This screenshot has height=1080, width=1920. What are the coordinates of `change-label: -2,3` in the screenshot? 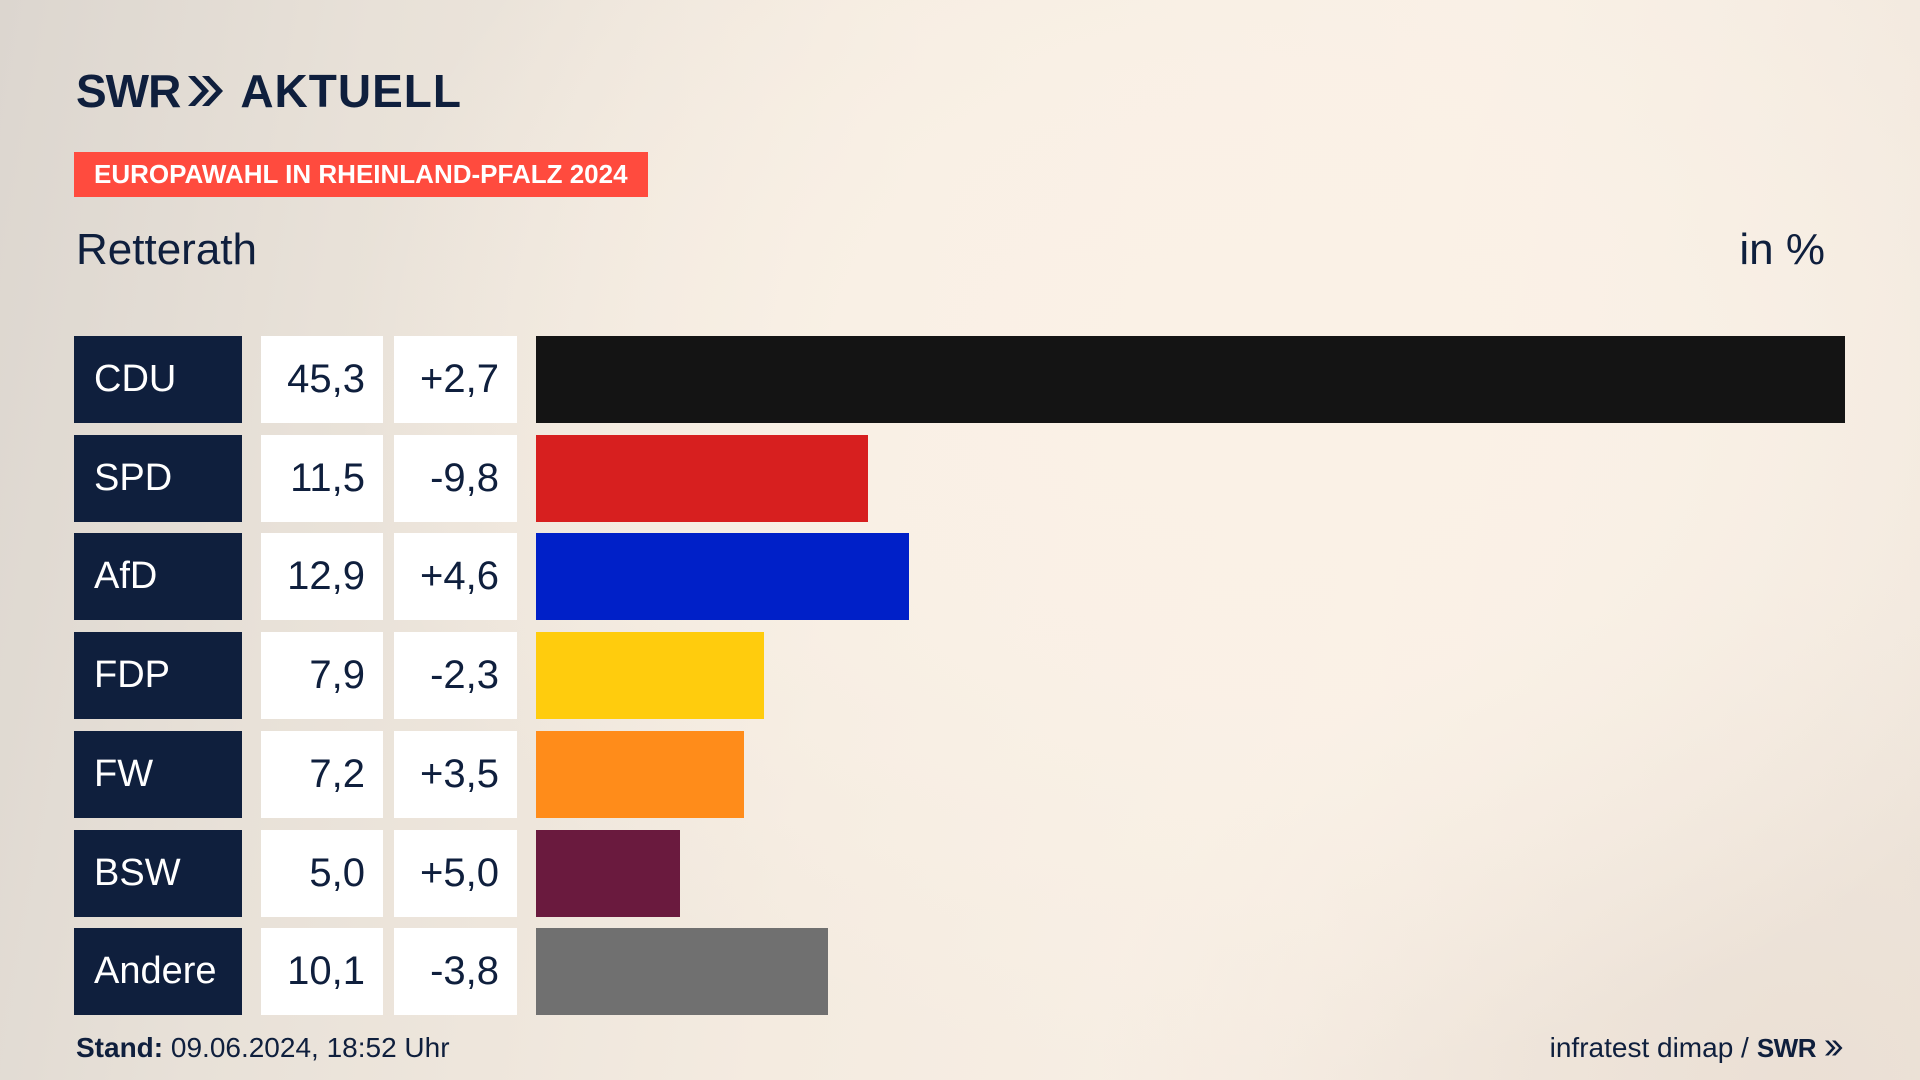 It's located at (455, 675).